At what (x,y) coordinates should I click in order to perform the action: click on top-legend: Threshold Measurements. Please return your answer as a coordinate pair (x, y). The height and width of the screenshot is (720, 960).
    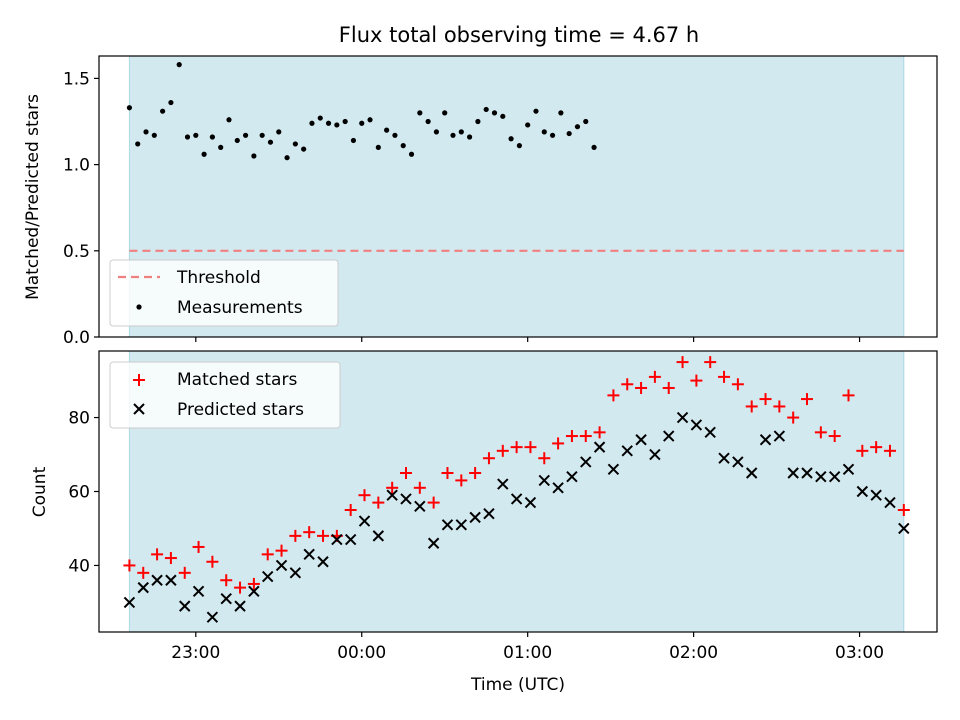
    Looking at the image, I should click on (224, 293).